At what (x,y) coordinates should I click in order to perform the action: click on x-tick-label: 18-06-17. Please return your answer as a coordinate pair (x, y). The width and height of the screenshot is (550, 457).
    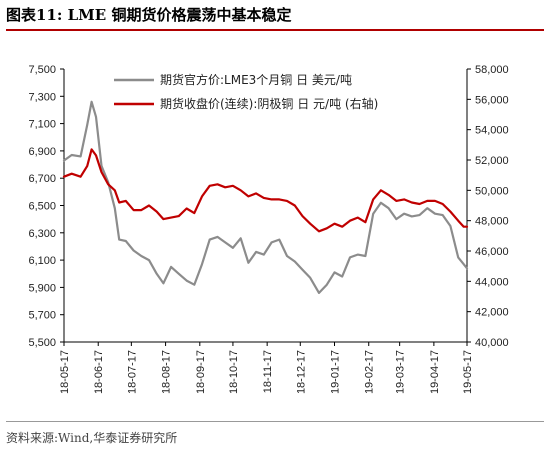
    Looking at the image, I should click on (99, 372).